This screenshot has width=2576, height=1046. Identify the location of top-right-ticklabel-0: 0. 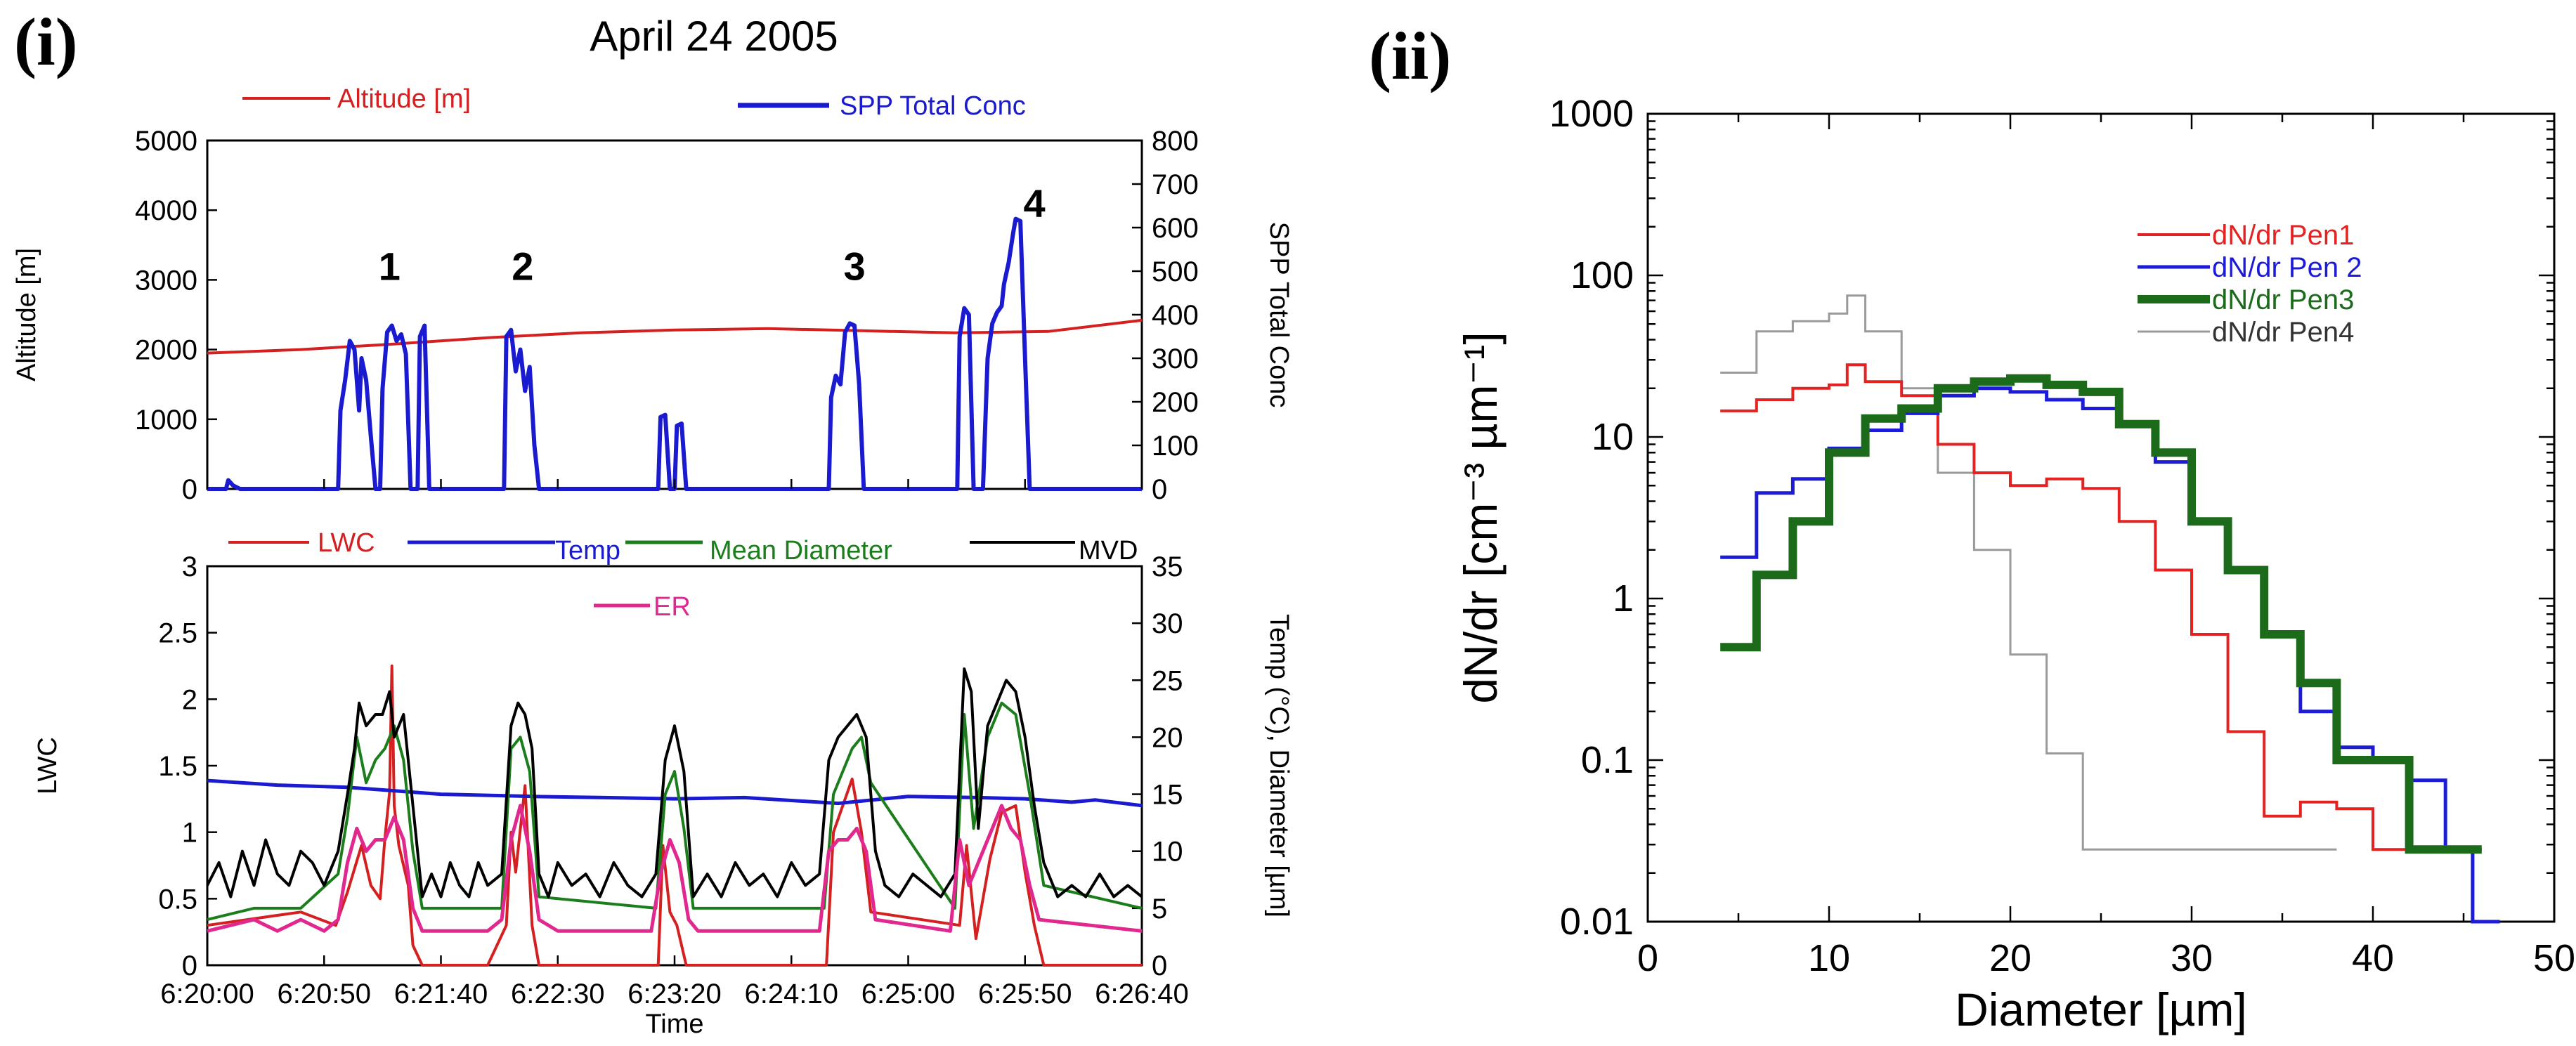
(1159, 489).